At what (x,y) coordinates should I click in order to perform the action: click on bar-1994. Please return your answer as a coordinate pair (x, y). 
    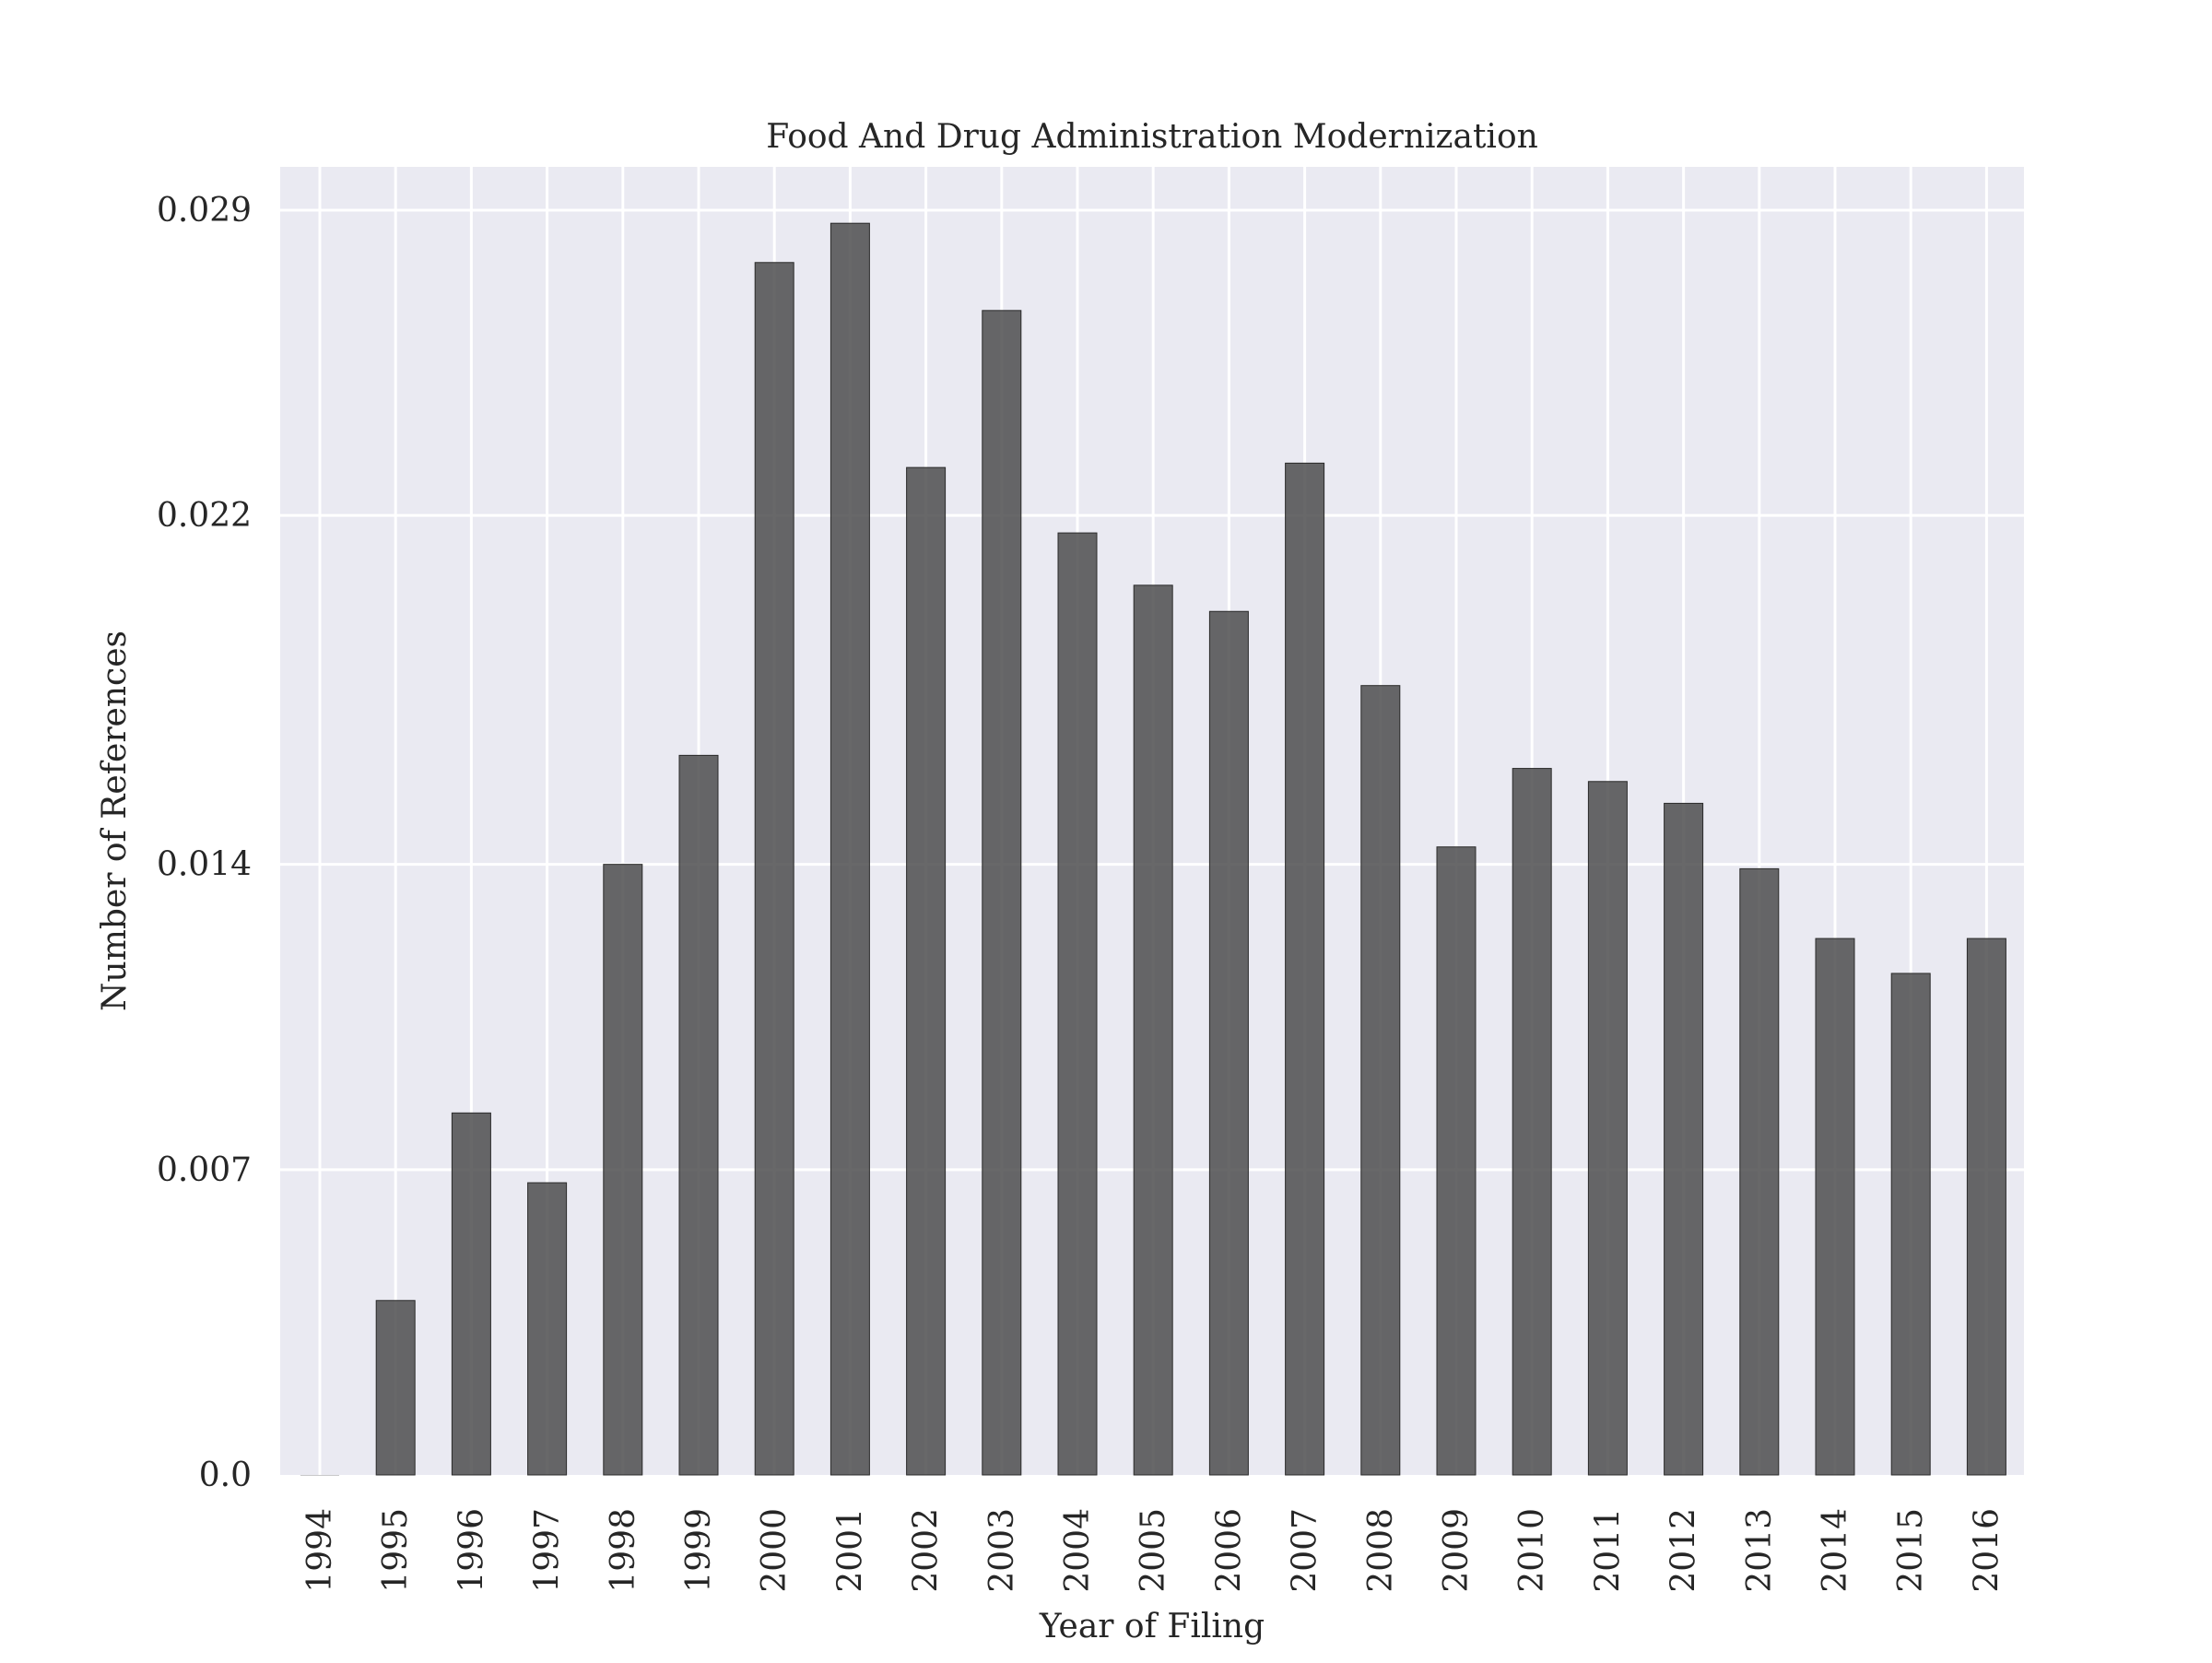
    Looking at the image, I should click on (319, 1475).